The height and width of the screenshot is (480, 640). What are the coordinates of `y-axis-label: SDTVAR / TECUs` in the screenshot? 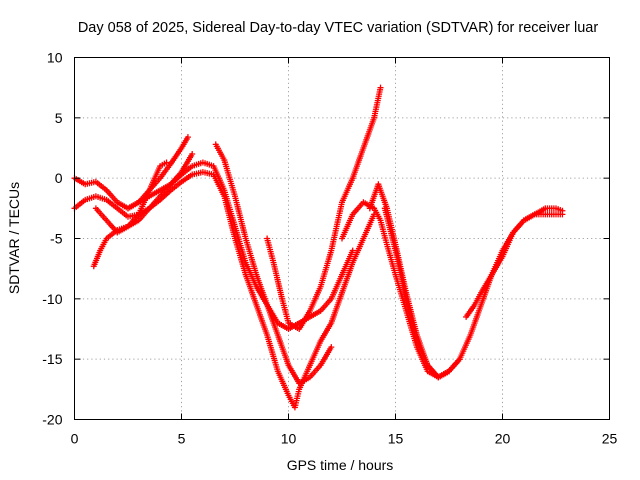 It's located at (14, 238).